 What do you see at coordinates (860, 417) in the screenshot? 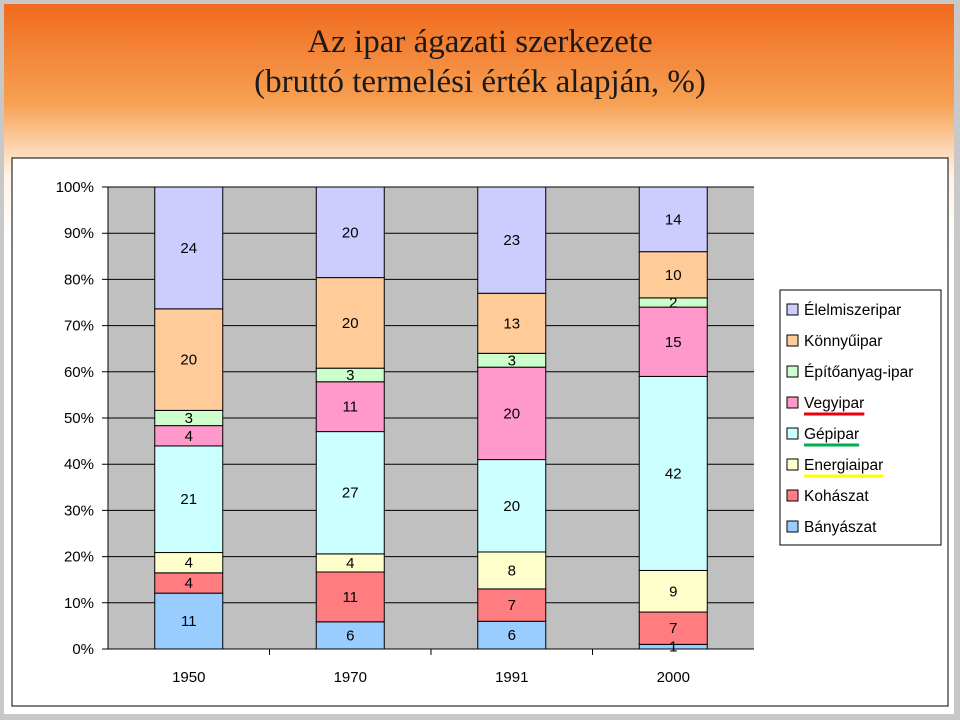
I see `legend-box` at bounding box center [860, 417].